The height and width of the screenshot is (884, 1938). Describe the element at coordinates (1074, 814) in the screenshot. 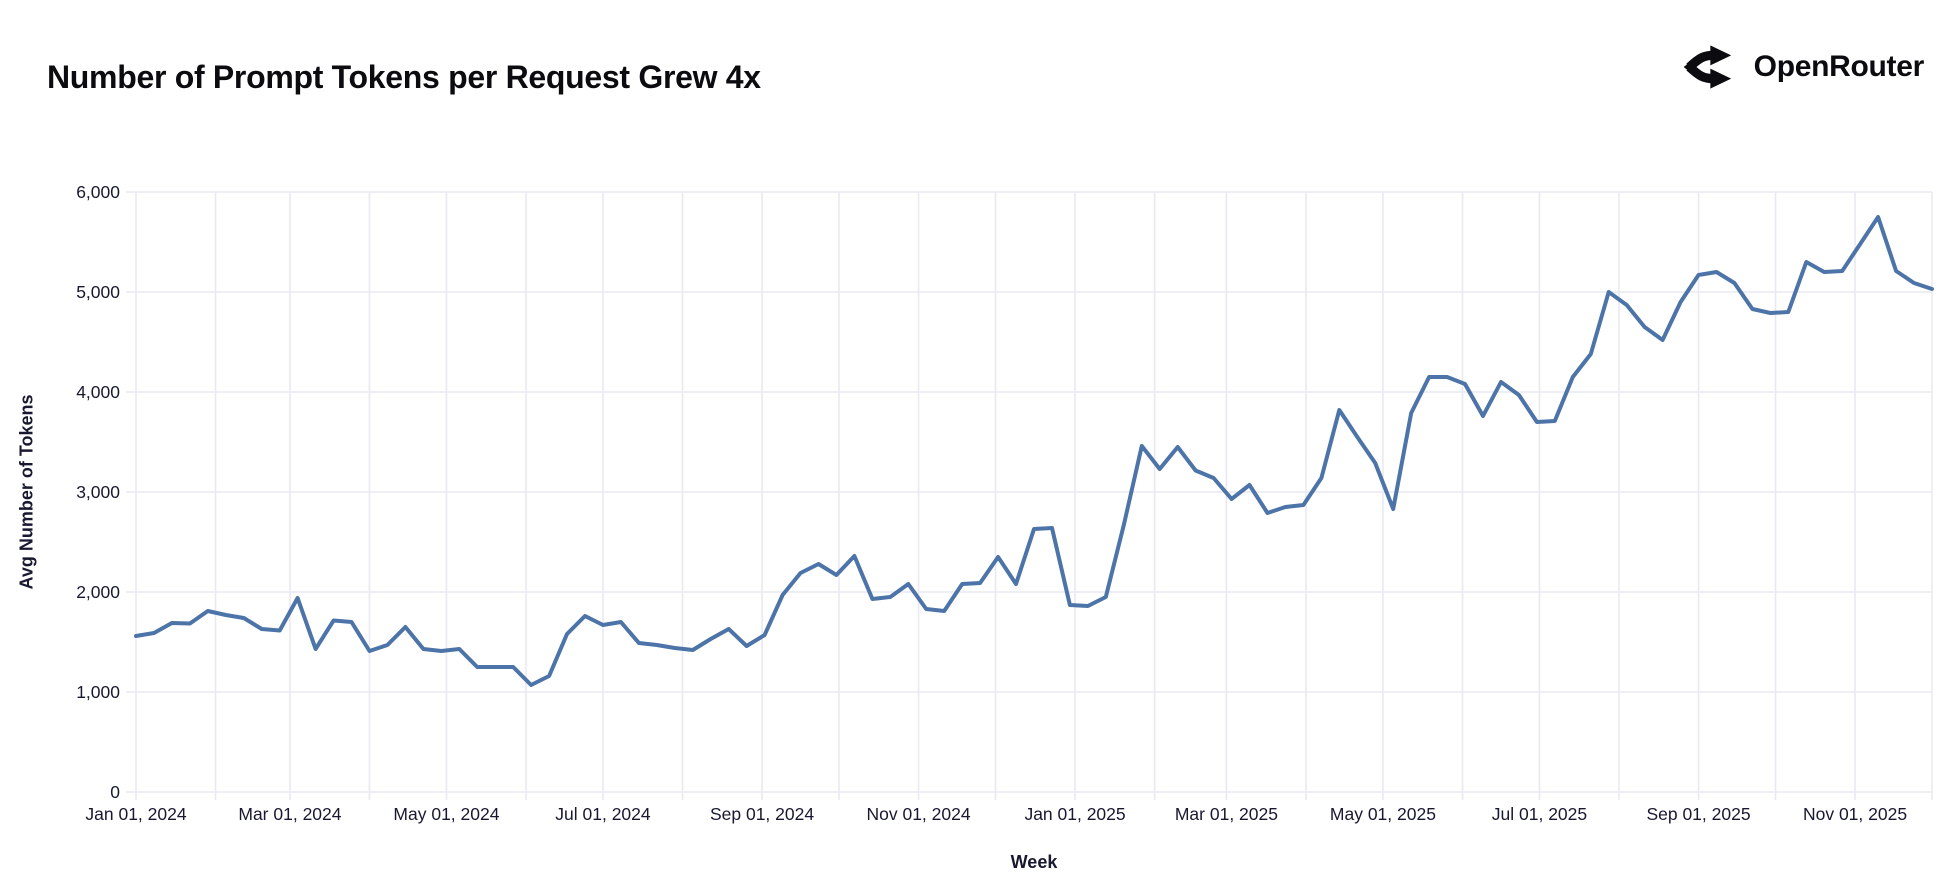

I see `x-tick-label: Jan 01, 2025` at that location.